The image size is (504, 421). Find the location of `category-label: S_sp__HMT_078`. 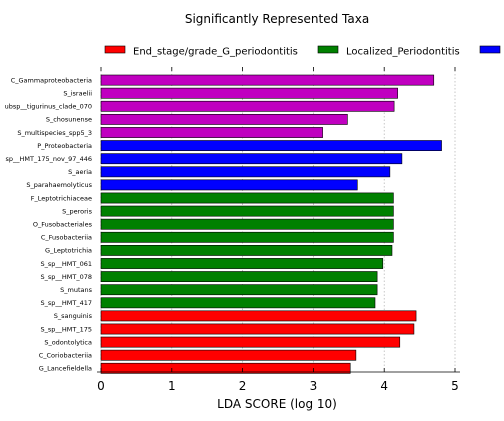

category-label: S_sp__HMT_078 is located at coordinates (66, 277).